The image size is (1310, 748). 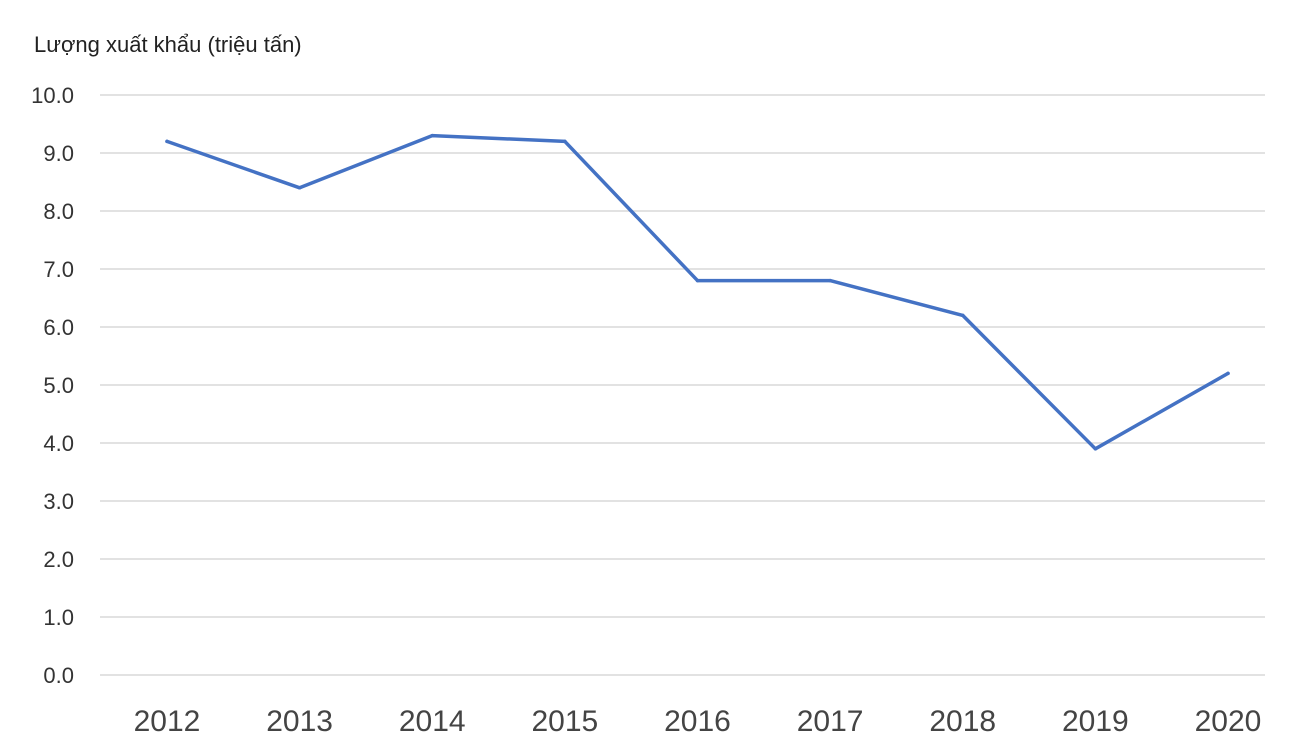 What do you see at coordinates (58, 675) in the screenshot?
I see `y-tick-label: 0.0` at bounding box center [58, 675].